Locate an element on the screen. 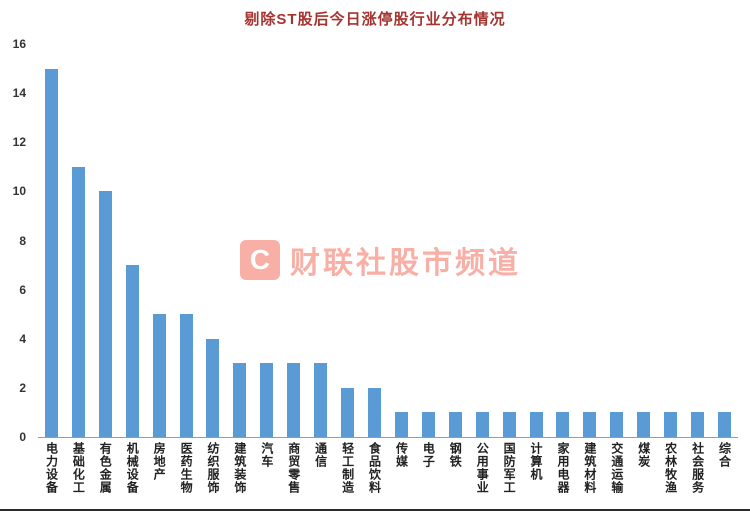  x-label-column: 煤炭 is located at coordinates (643, 468).